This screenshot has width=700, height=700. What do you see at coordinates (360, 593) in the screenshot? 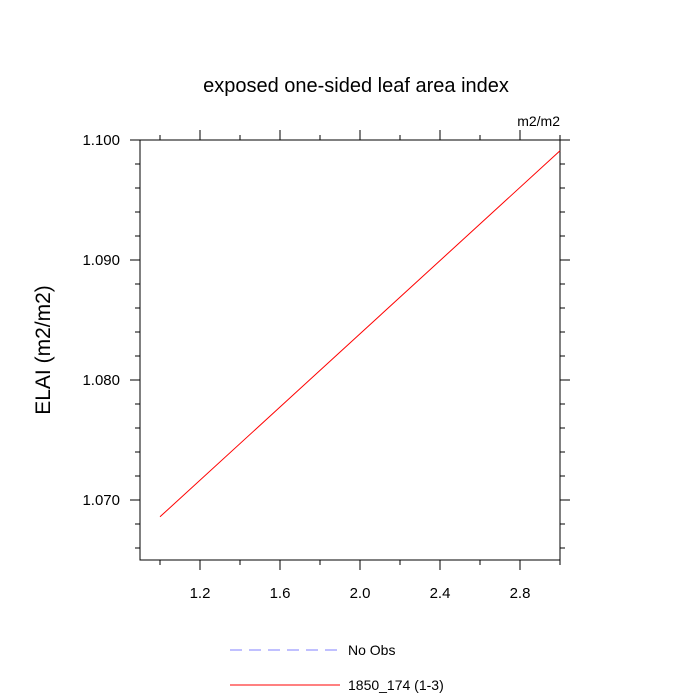
I see `x-tick-label: 2.0` at bounding box center [360, 593].